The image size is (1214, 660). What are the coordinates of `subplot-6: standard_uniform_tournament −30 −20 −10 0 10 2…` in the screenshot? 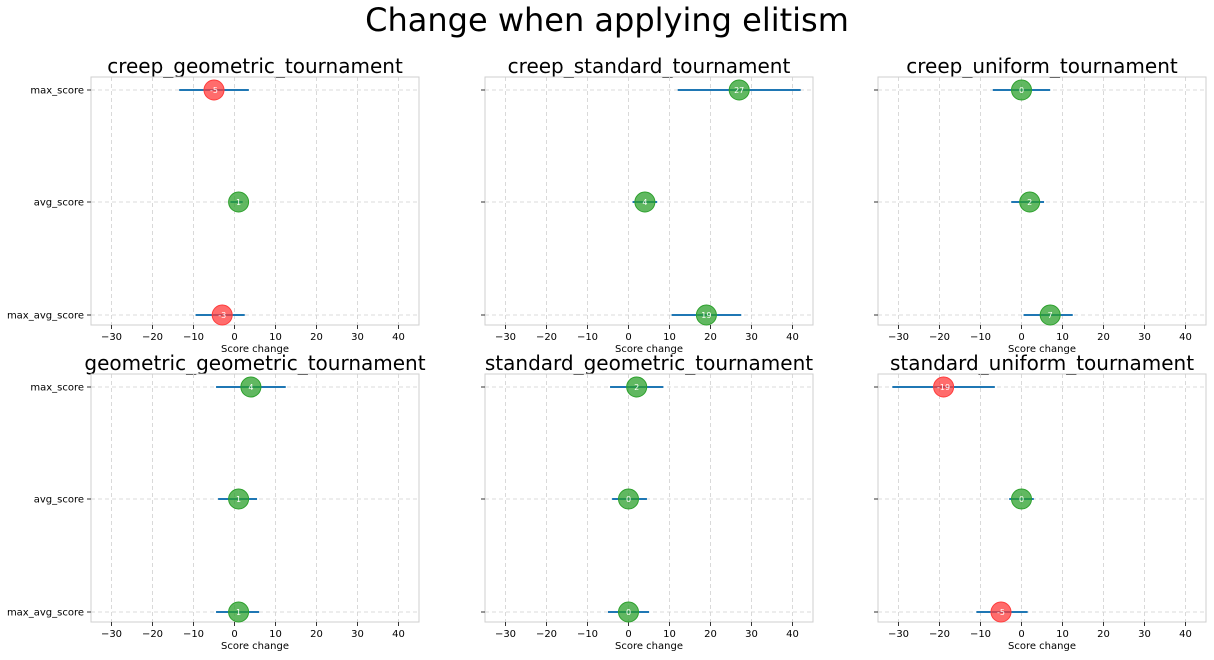 It's located at (1040, 501).